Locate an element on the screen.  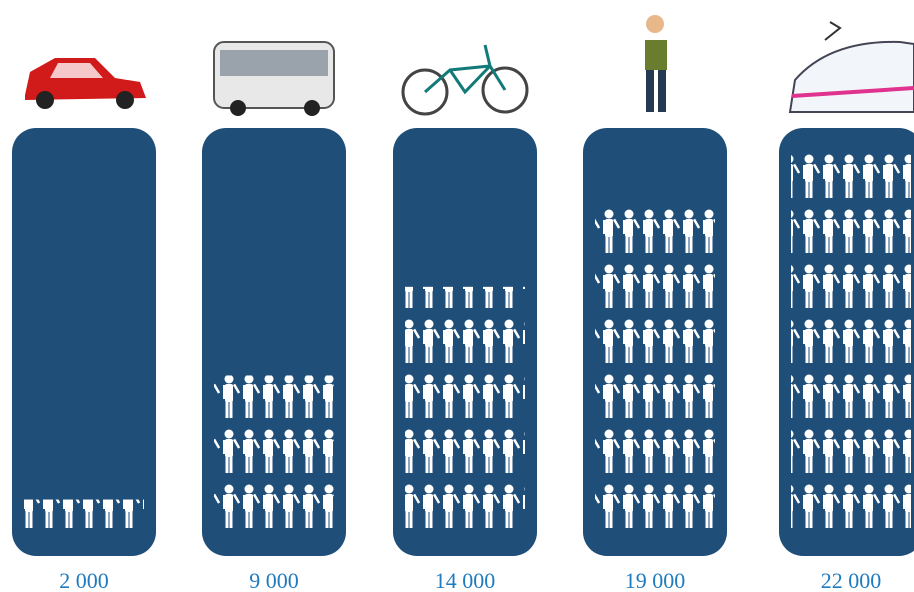
value-label: 19 000 is located at coordinates (655, 580).